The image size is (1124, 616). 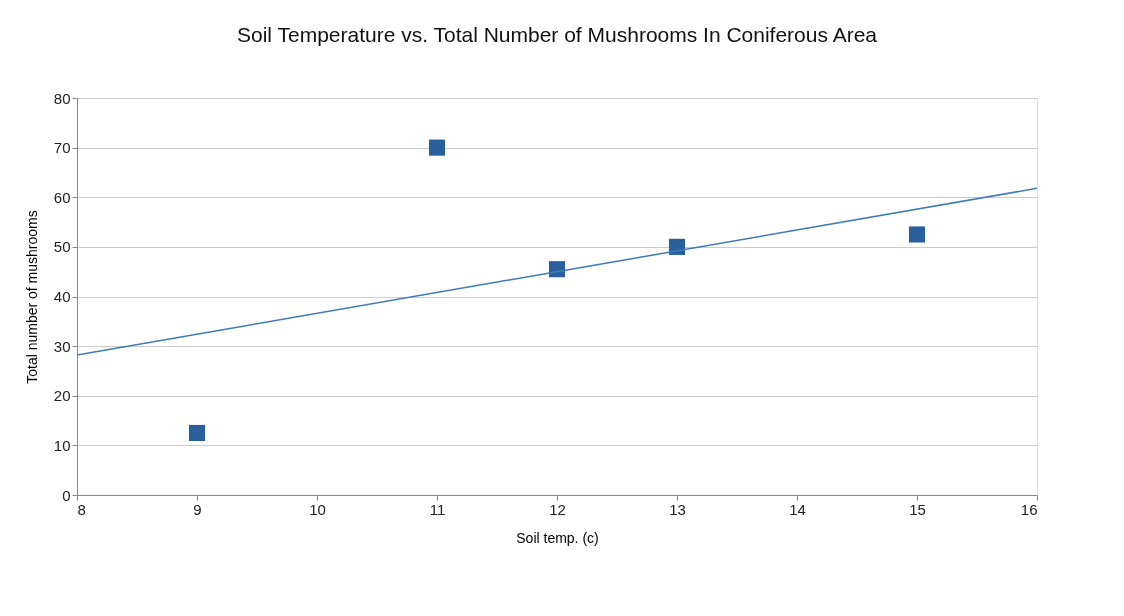 What do you see at coordinates (62, 296) in the screenshot?
I see `y-tick-label: 40` at bounding box center [62, 296].